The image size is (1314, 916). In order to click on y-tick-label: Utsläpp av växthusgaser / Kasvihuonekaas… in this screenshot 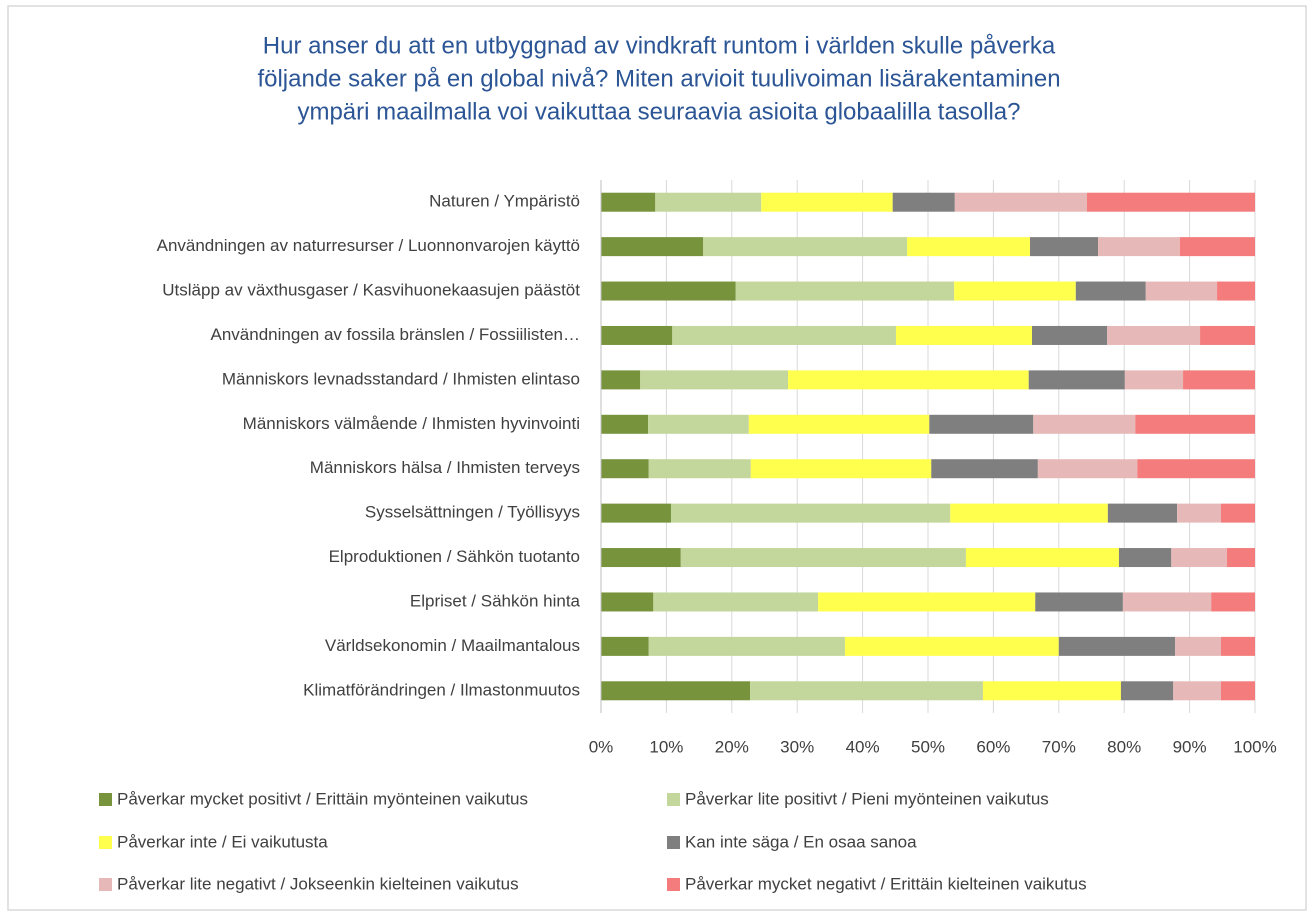, I will do `click(371, 290)`.